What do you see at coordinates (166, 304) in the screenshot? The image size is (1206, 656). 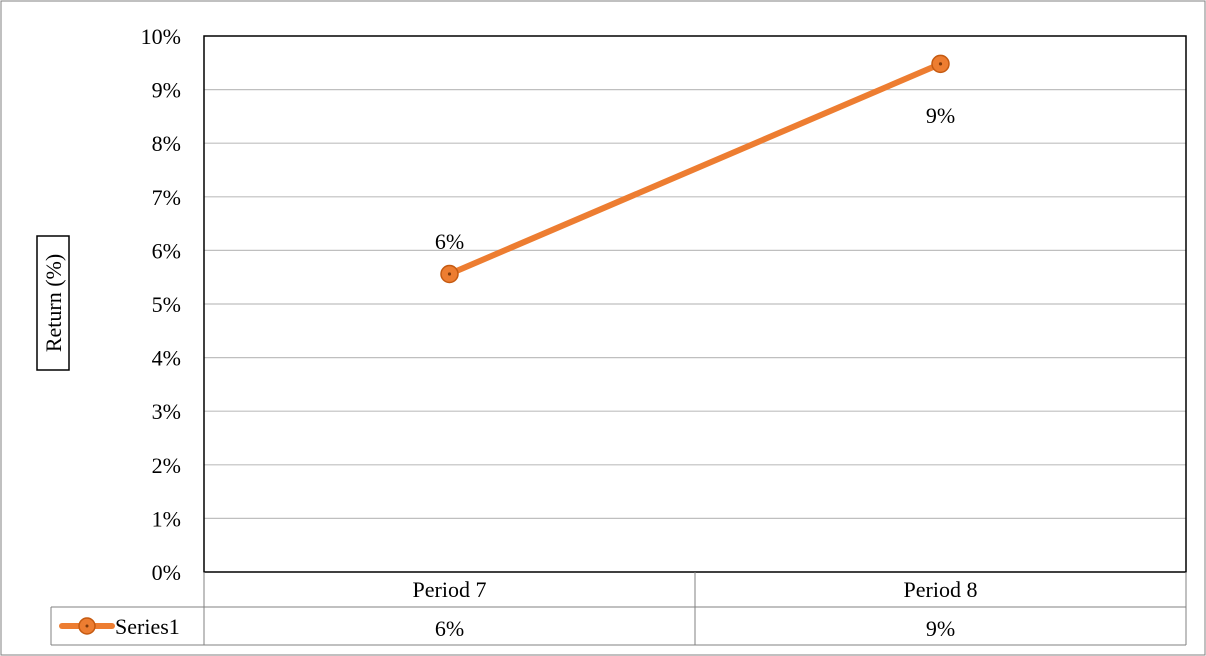 I see `y-tick-label: 5%` at bounding box center [166, 304].